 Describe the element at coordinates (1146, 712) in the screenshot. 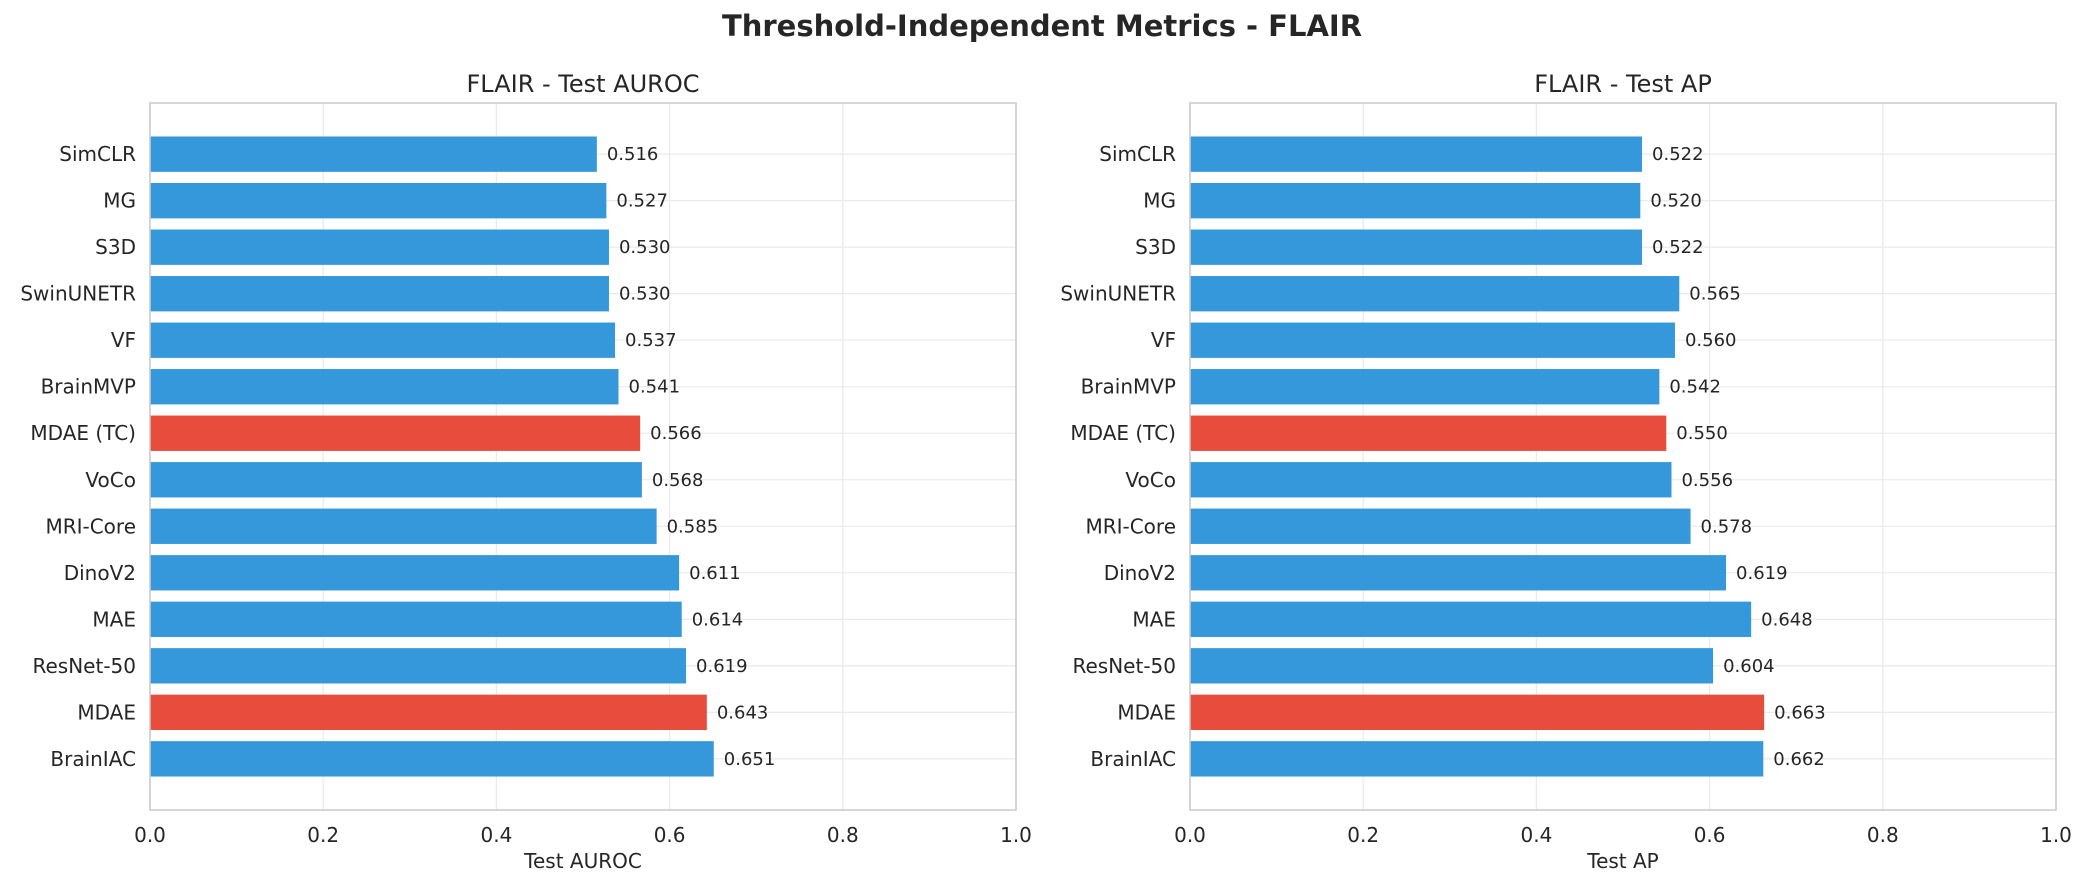

I see `ap-category-label: MDAE` at that location.